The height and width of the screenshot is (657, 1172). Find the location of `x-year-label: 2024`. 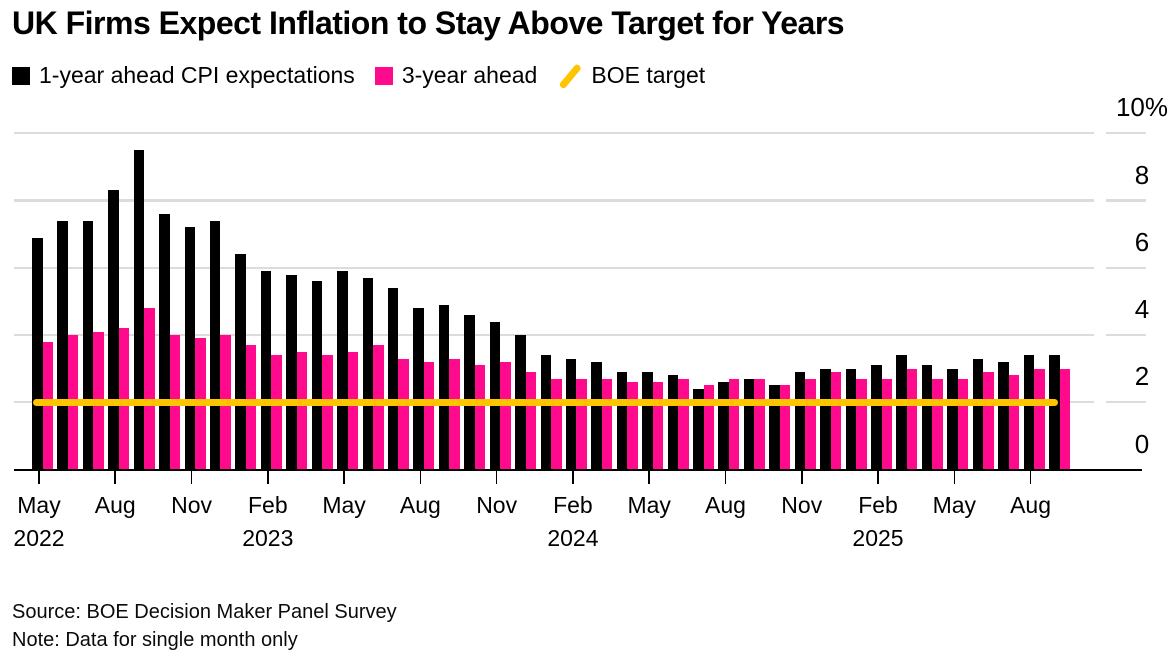

x-year-label: 2024 is located at coordinates (573, 538).